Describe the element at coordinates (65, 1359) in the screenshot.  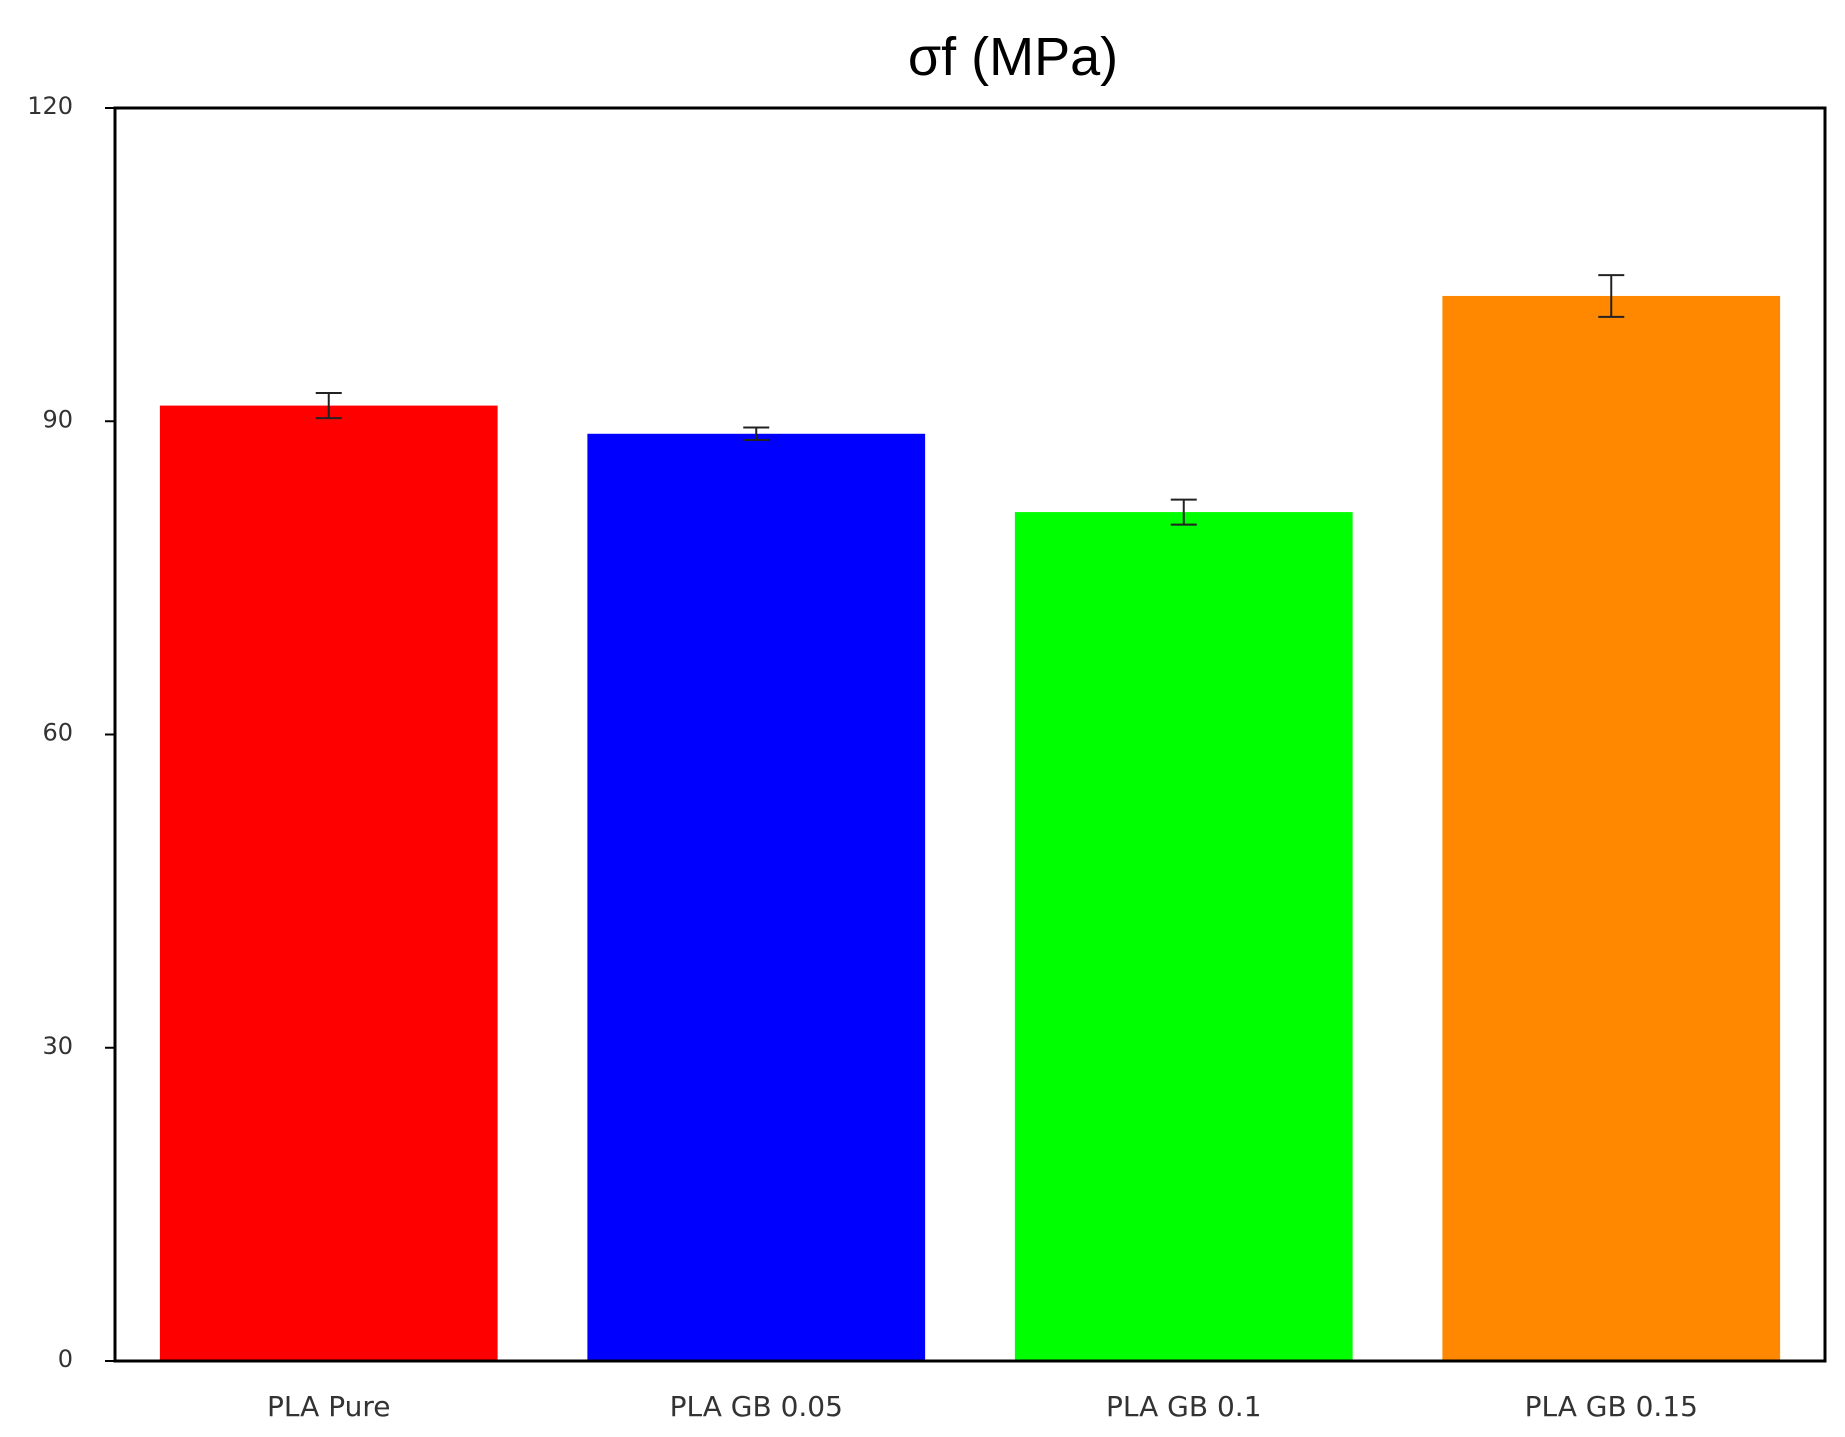
I see `y-tick-label: 0` at that location.